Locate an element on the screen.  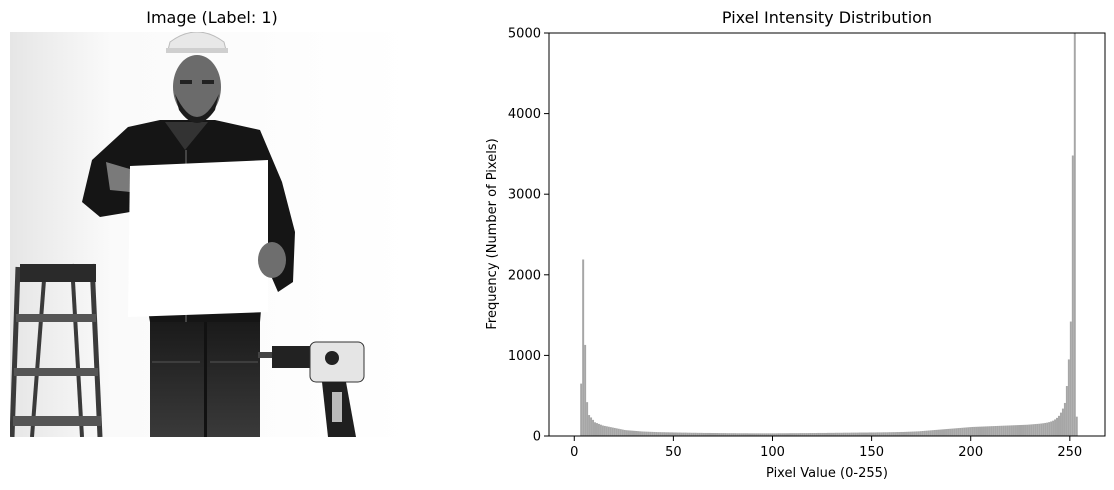
chart-title: Pixel Intensity Distribution is located at coordinates (827, 17).